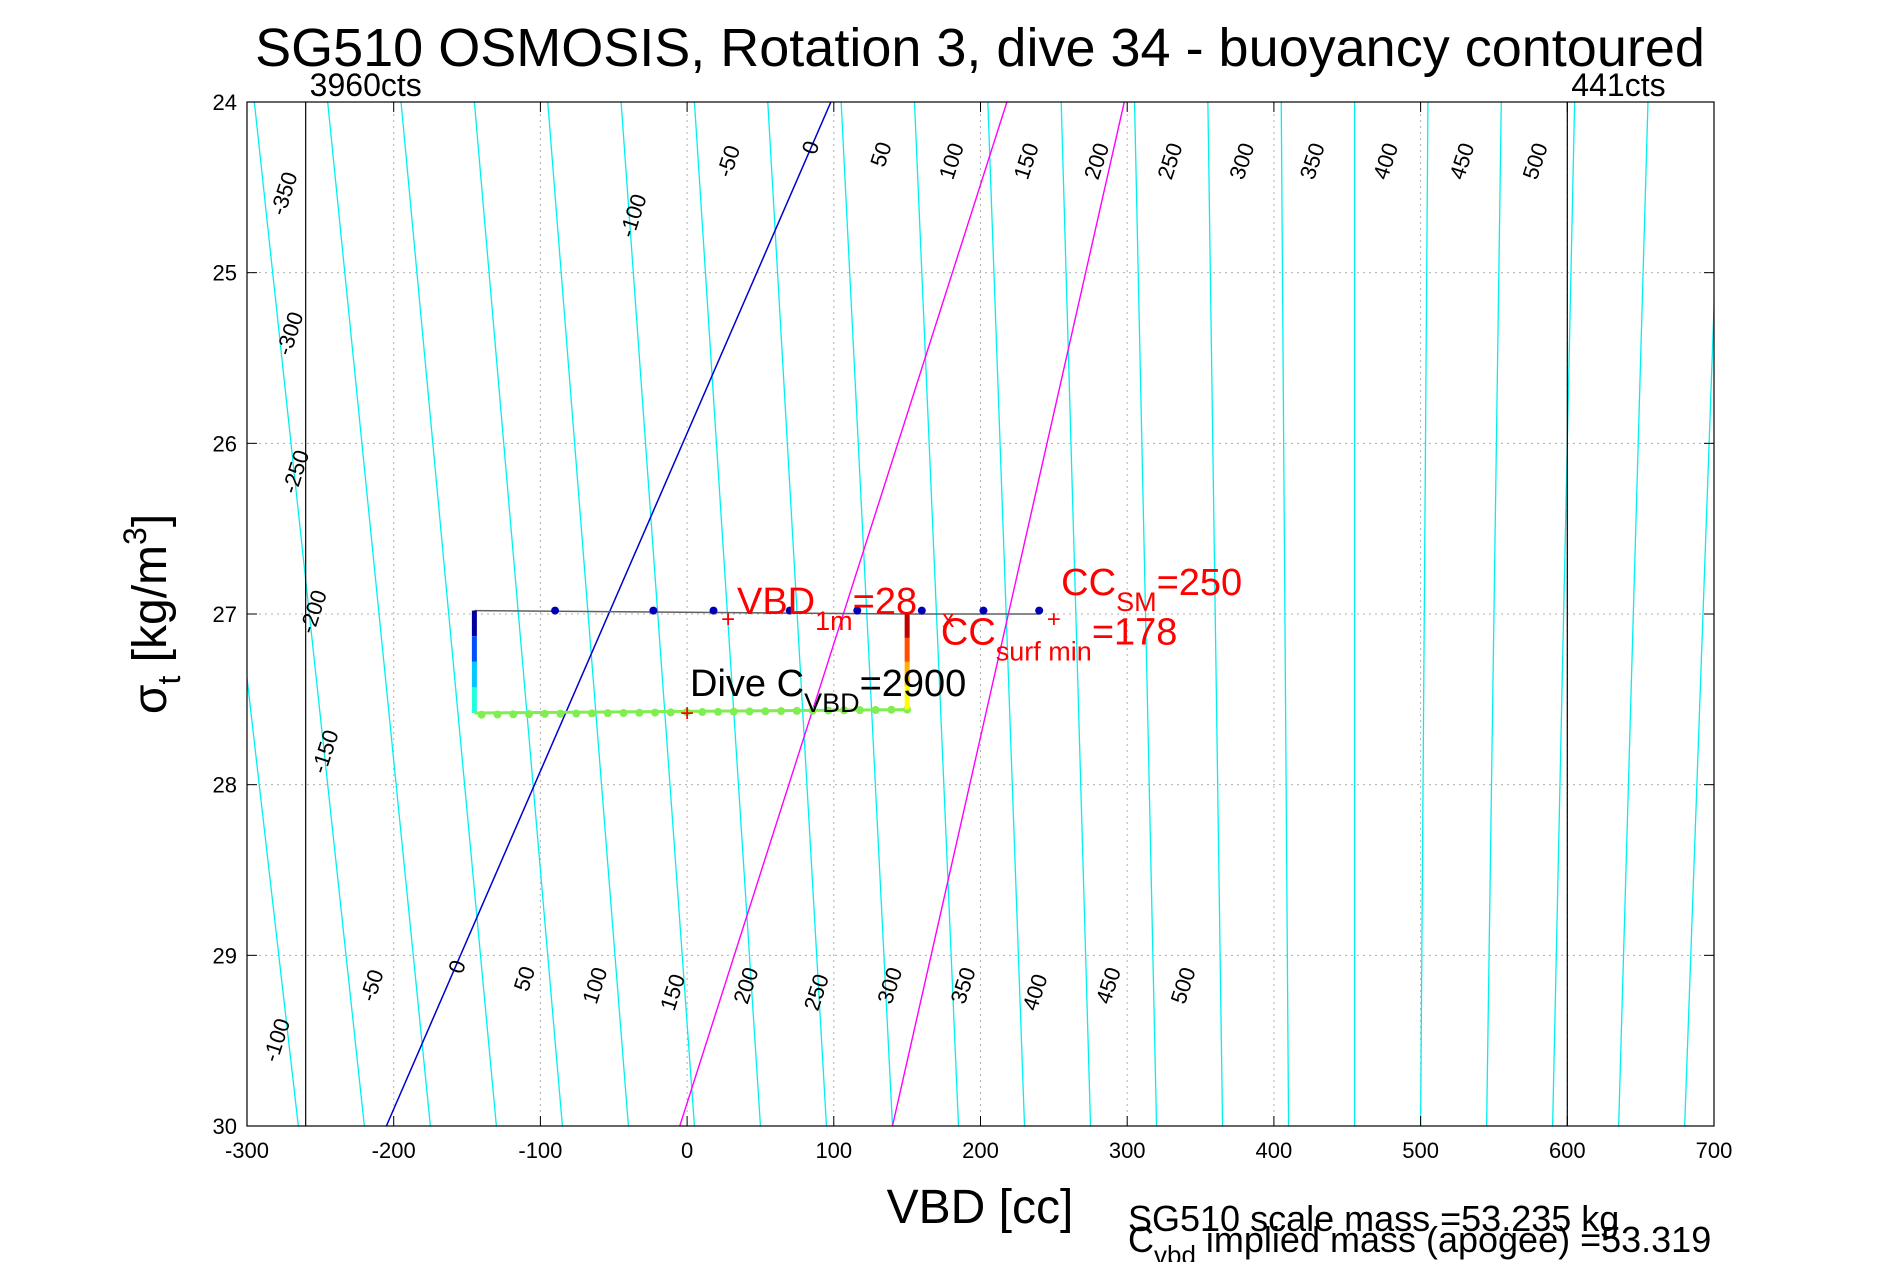 This screenshot has width=1891, height=1262. What do you see at coordinates (1419, 1240) in the screenshot?
I see `implied-mass-footer: Cvbd implied mass (apogee) =53.319` at bounding box center [1419, 1240].